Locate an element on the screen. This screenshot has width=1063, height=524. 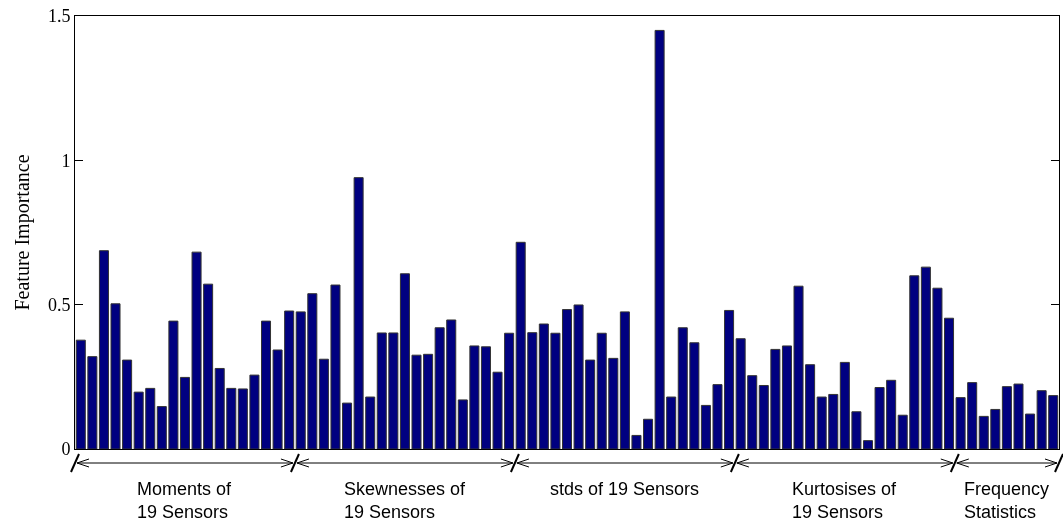
y-tick-label: 0.5 is located at coordinates (59, 304).